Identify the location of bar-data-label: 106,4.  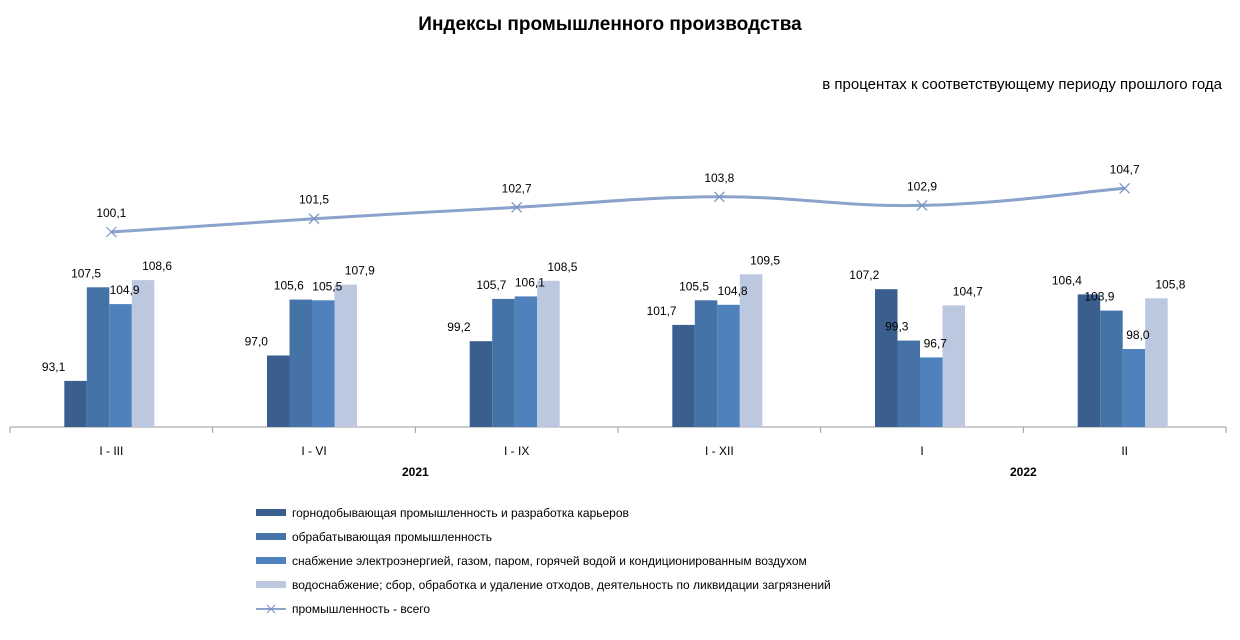
(1067, 280).